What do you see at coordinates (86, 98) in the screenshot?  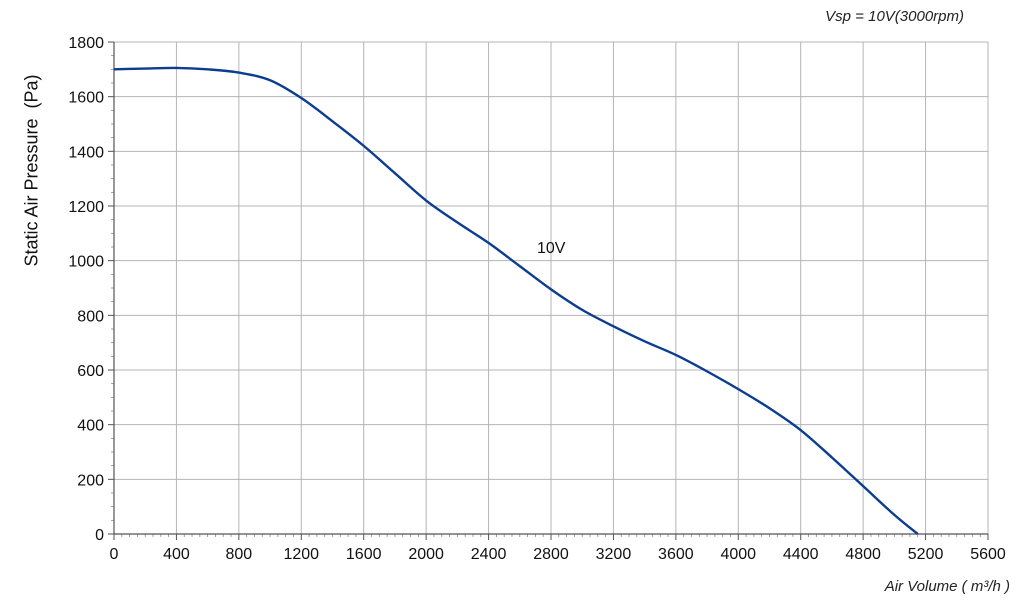 I see `y-tick-label: 1600` at bounding box center [86, 98].